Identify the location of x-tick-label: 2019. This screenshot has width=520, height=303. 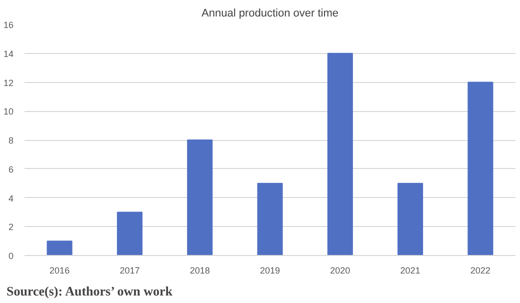
(270, 271).